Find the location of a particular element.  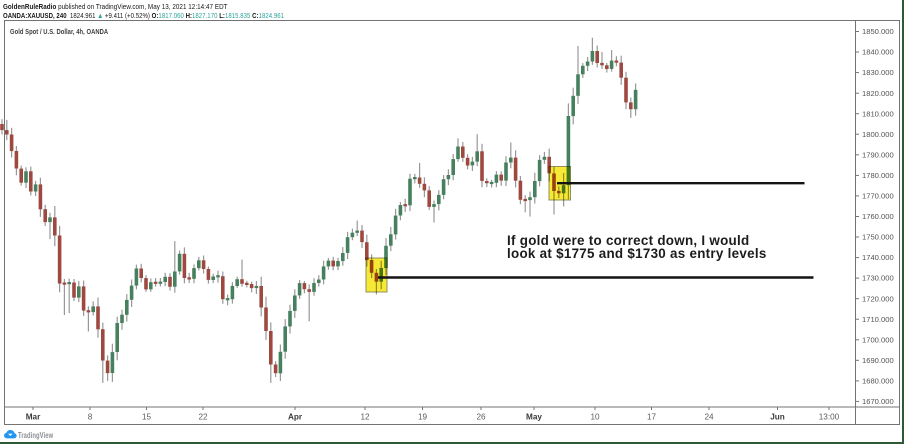

svg-text: 1740.000 is located at coordinates (878, 257).